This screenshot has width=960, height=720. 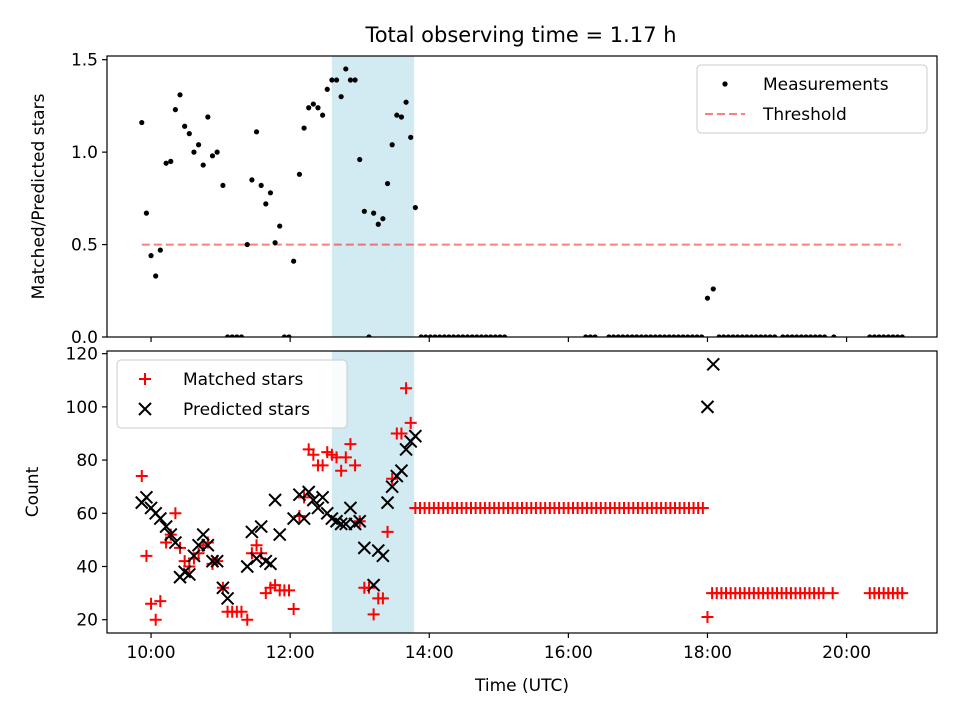 What do you see at coordinates (33, 491) in the screenshot?
I see `y-axis-label: Count` at bounding box center [33, 491].